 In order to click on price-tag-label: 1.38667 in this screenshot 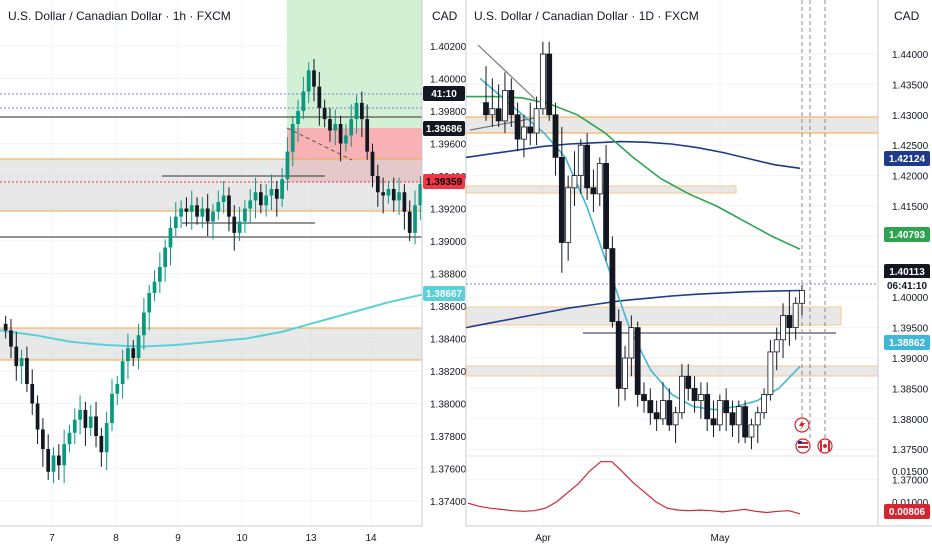, I will do `click(444, 294)`.